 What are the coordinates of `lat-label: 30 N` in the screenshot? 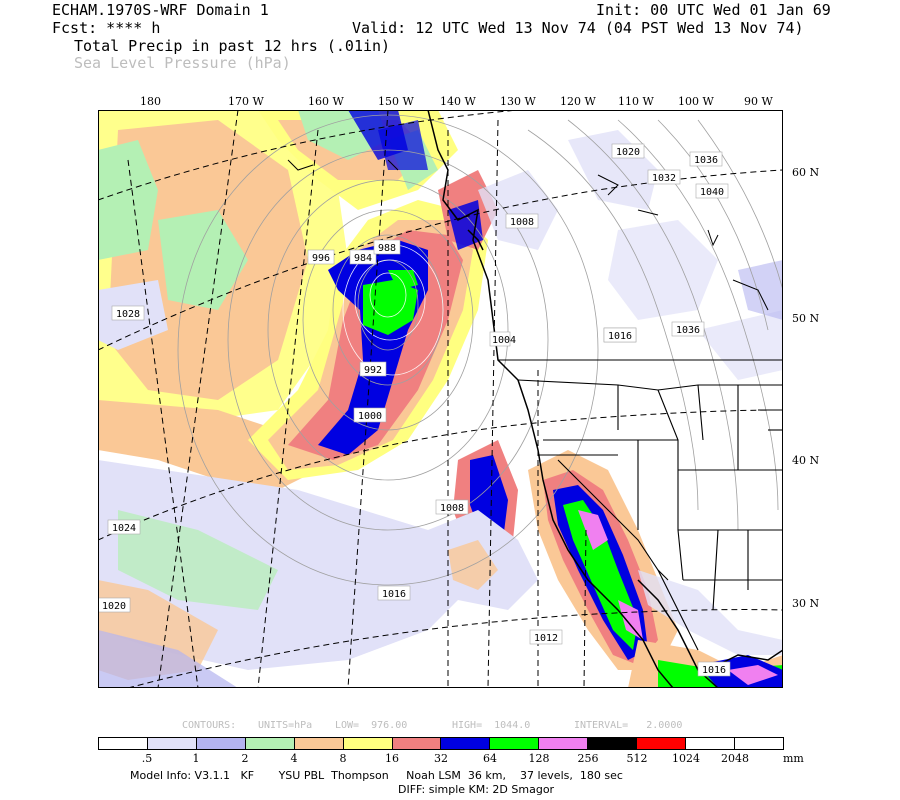 It's located at (806, 603).